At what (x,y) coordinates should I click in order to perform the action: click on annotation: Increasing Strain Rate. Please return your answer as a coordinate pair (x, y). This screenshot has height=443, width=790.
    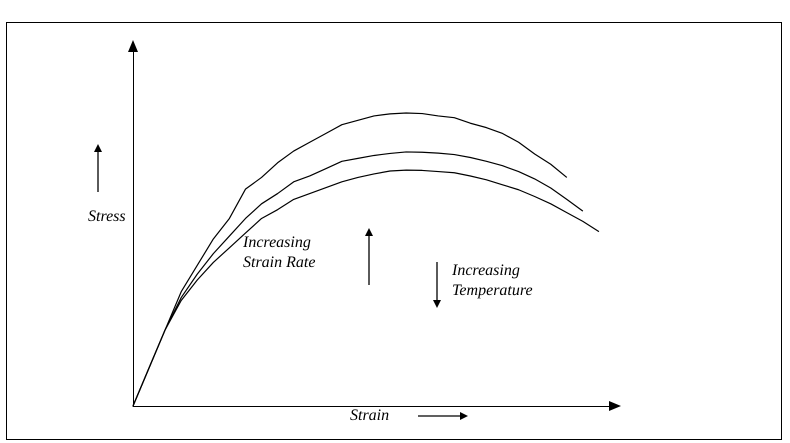
    Looking at the image, I should click on (279, 253).